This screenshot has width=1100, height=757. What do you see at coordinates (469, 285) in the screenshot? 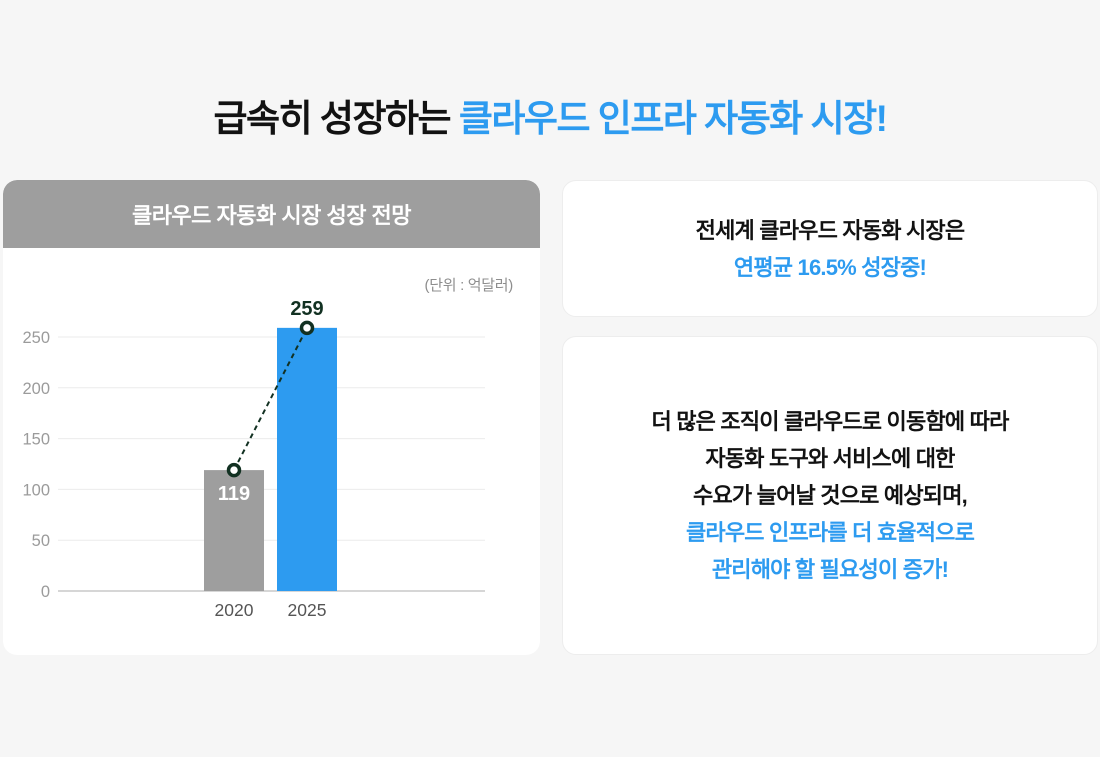
I see `chart-unit-label: (단위 : 억달러)` at bounding box center [469, 285].